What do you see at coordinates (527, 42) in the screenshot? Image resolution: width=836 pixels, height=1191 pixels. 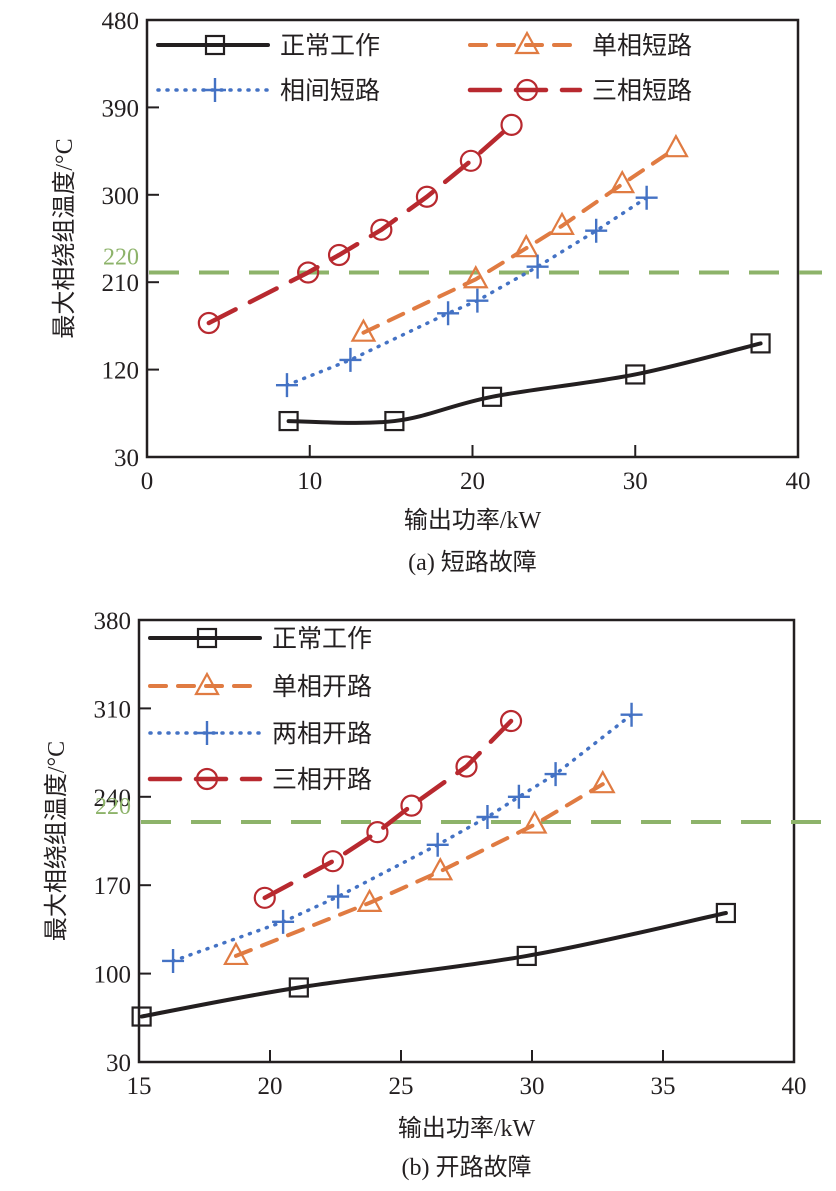 I see `legend-marker-triangle` at bounding box center [527, 42].